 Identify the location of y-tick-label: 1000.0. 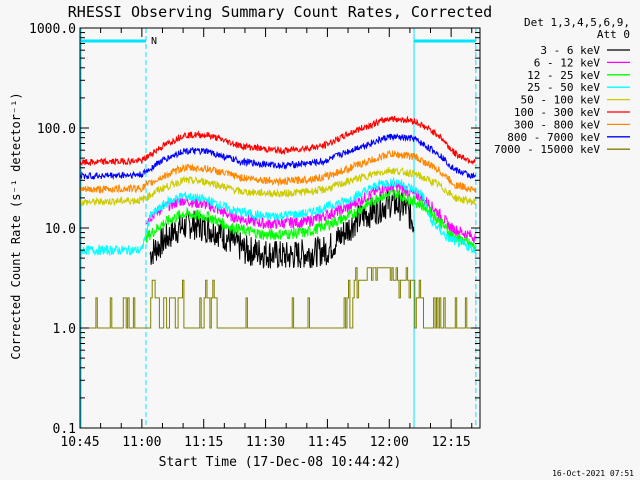
(52, 29).